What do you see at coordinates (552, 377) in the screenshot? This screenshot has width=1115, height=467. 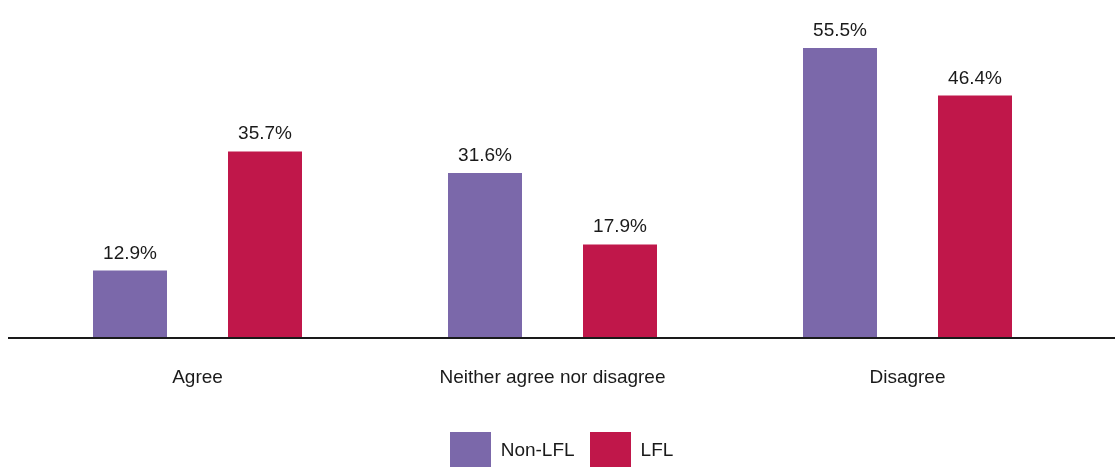 I see `x-tick-label: Neither agree nor disagree` at bounding box center [552, 377].